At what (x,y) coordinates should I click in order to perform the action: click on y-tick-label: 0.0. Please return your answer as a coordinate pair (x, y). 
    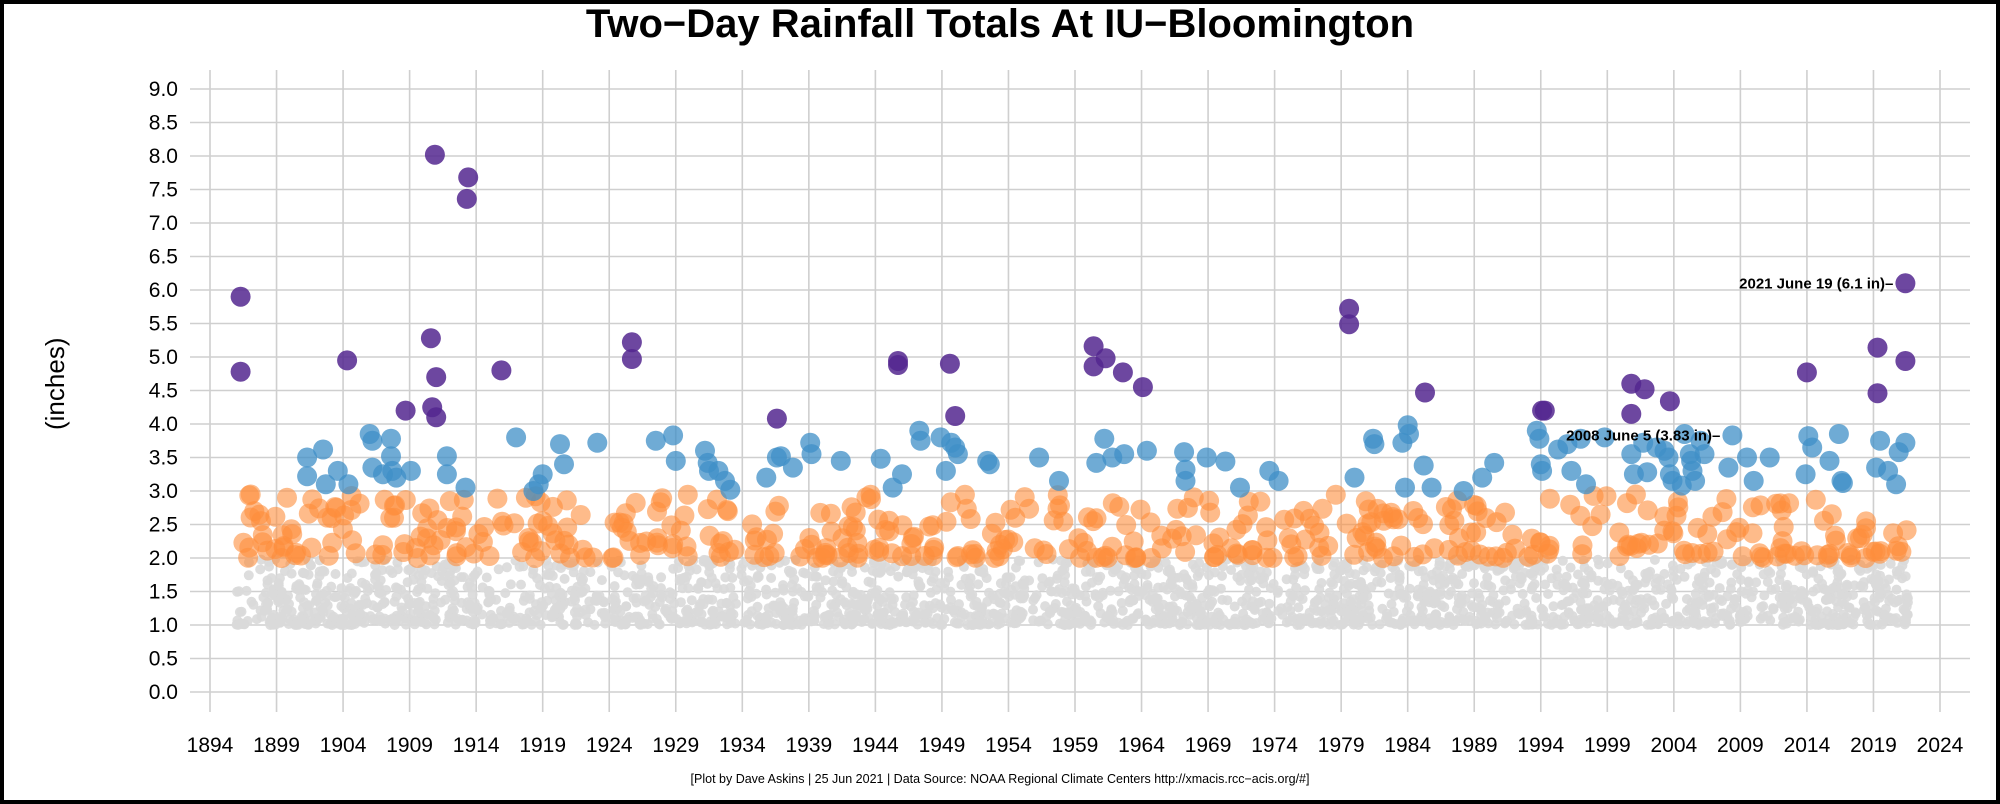
    Looking at the image, I should click on (163, 692).